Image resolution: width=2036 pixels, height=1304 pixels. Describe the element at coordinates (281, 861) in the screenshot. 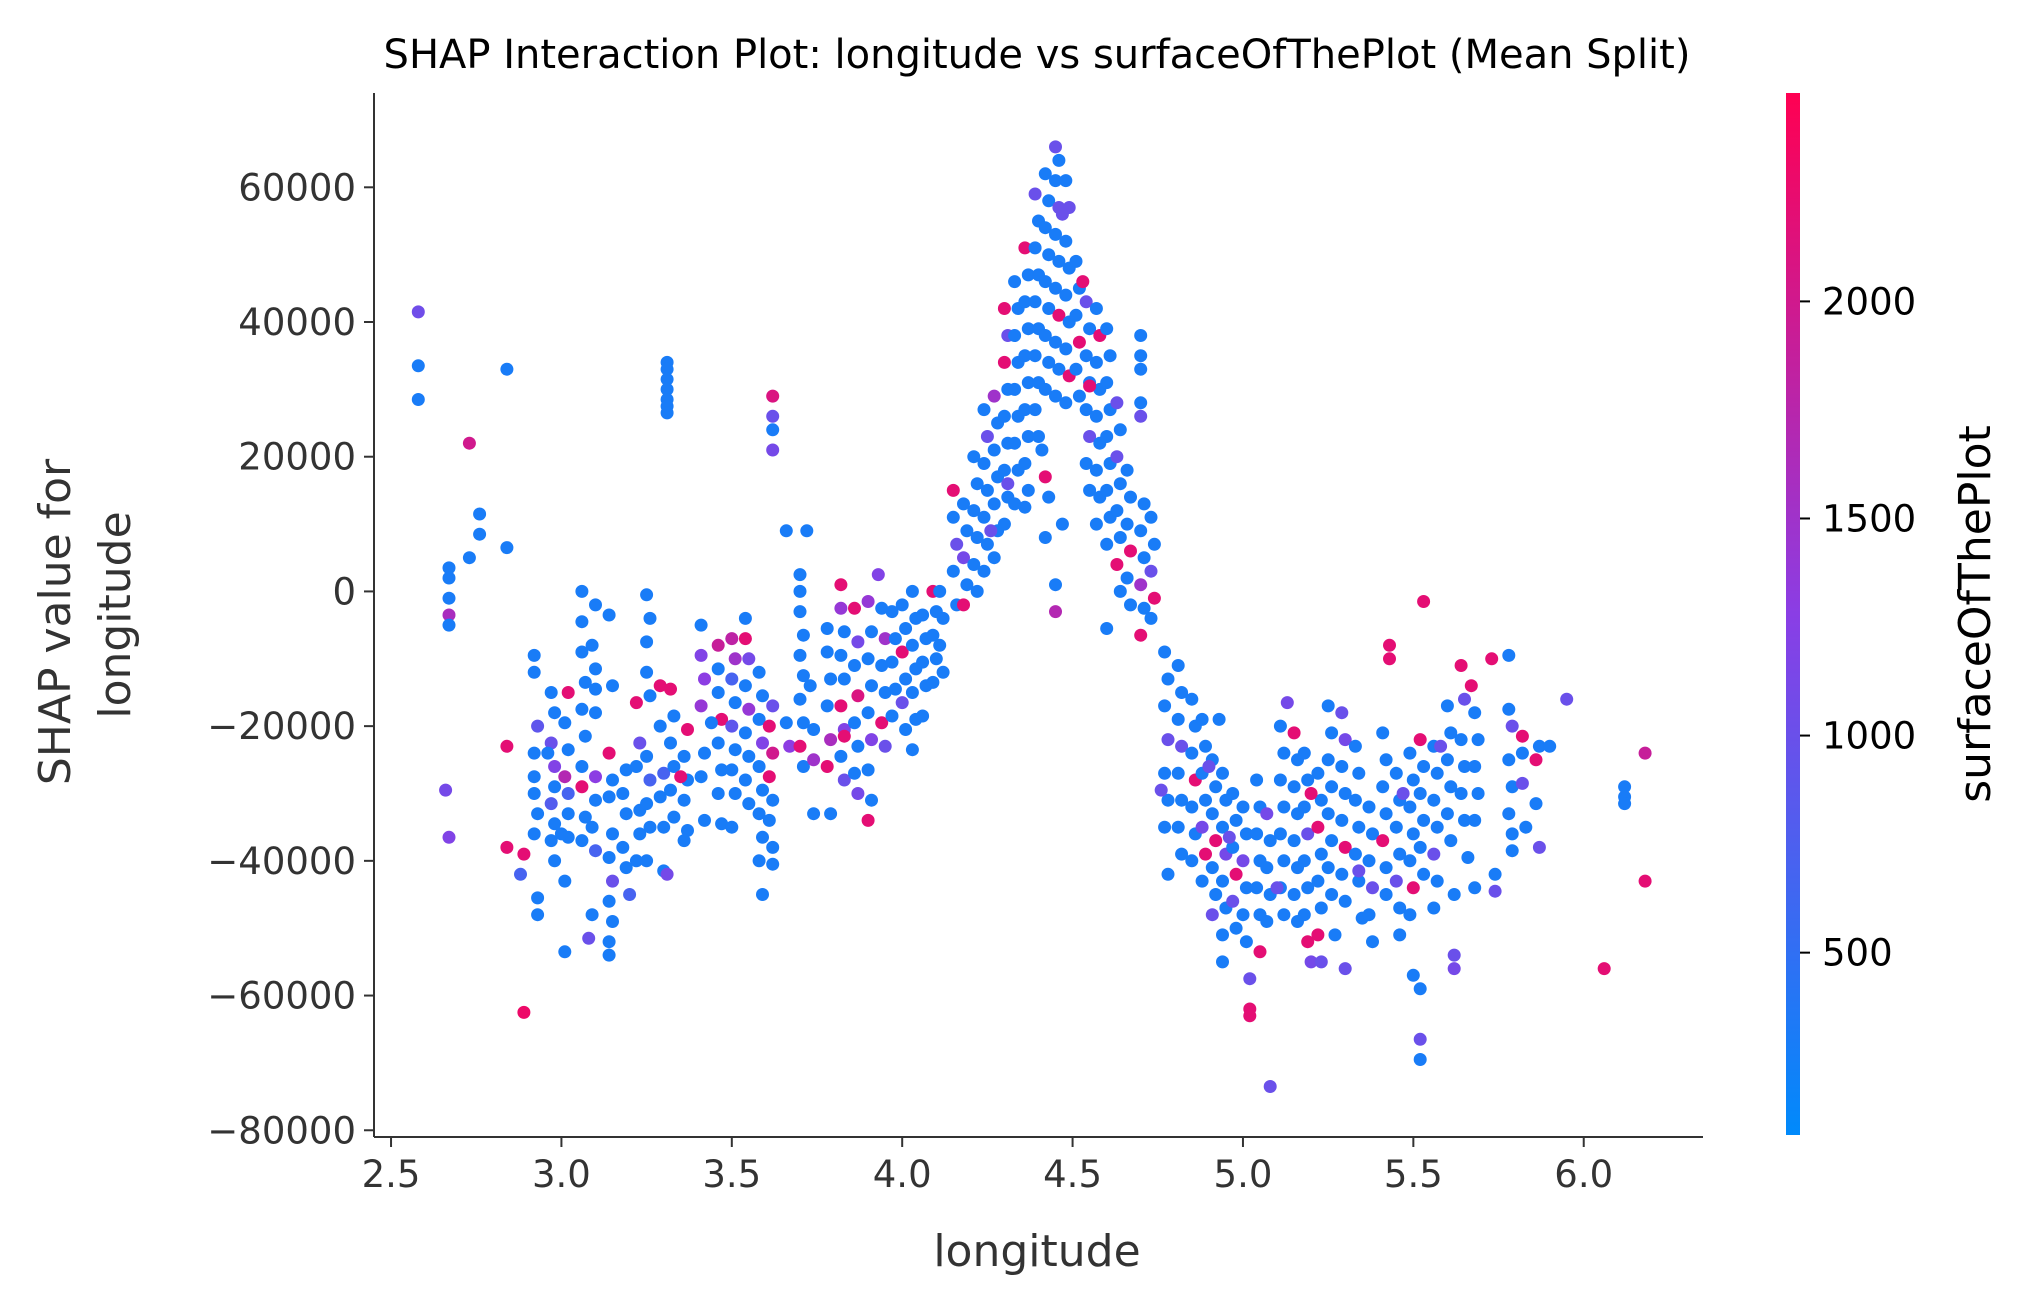

I see `y-tick-label: −40000` at that location.